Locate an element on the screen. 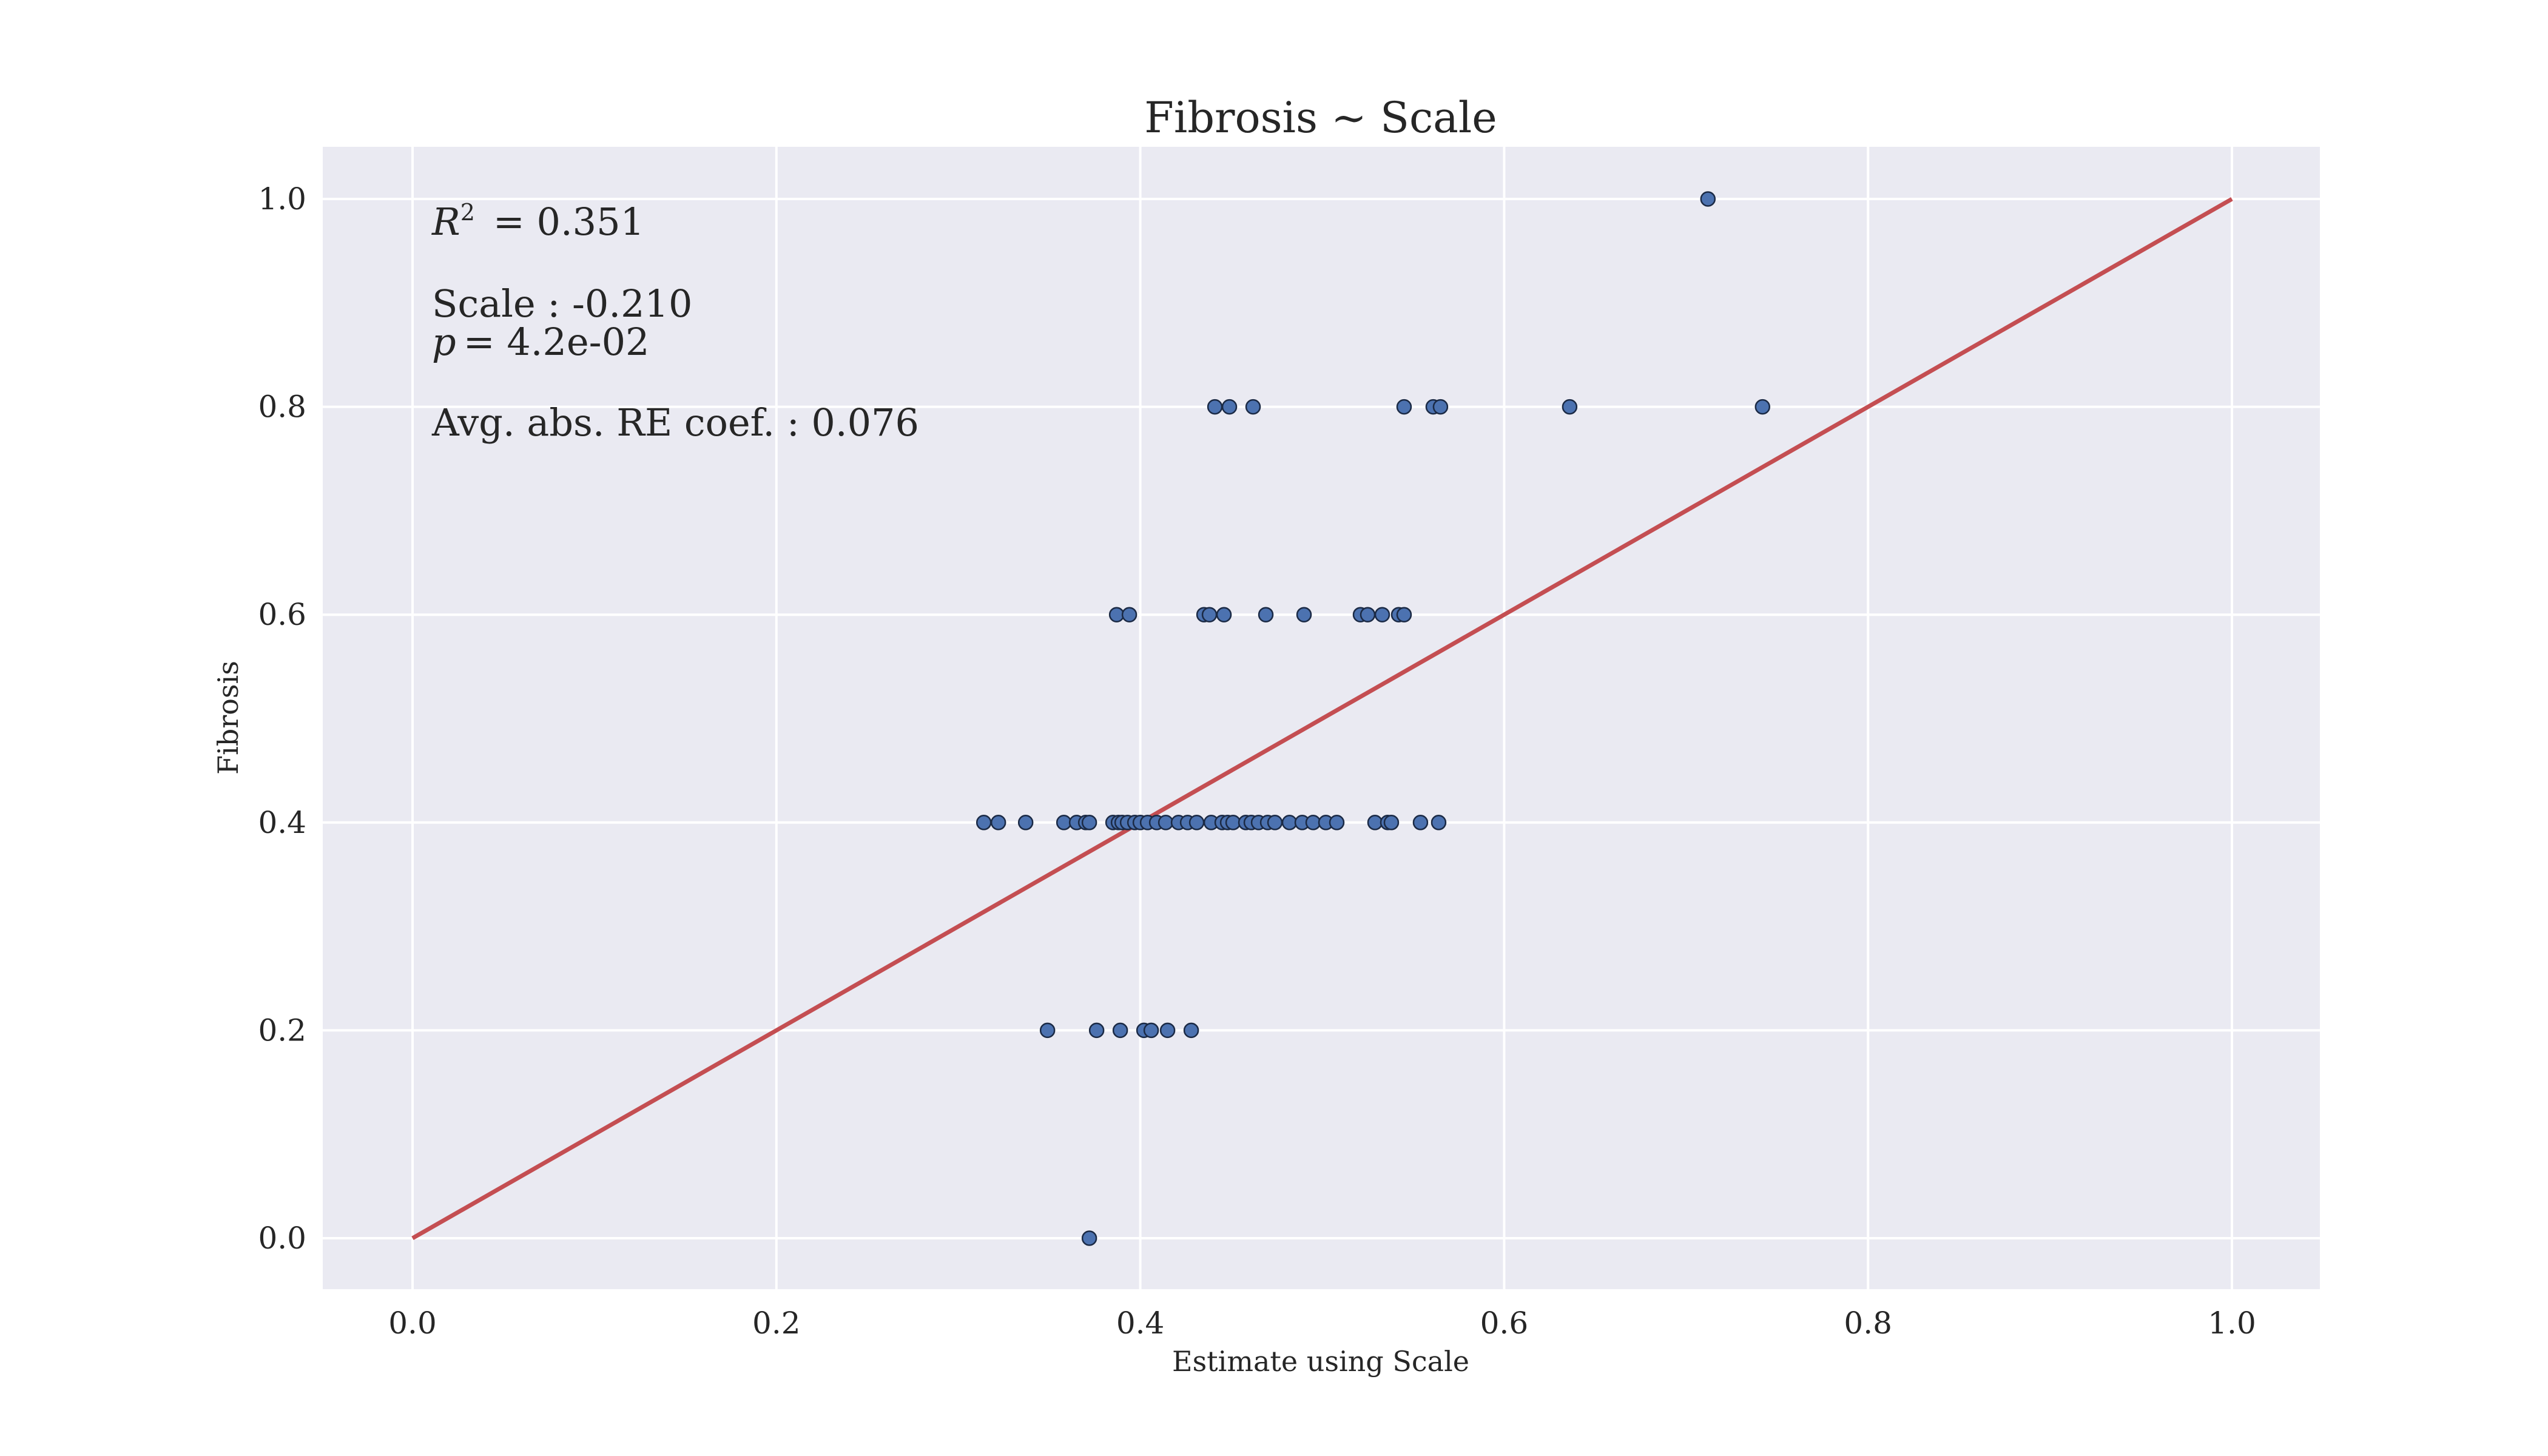  y-tick-label: 0.2 is located at coordinates (282, 1030).